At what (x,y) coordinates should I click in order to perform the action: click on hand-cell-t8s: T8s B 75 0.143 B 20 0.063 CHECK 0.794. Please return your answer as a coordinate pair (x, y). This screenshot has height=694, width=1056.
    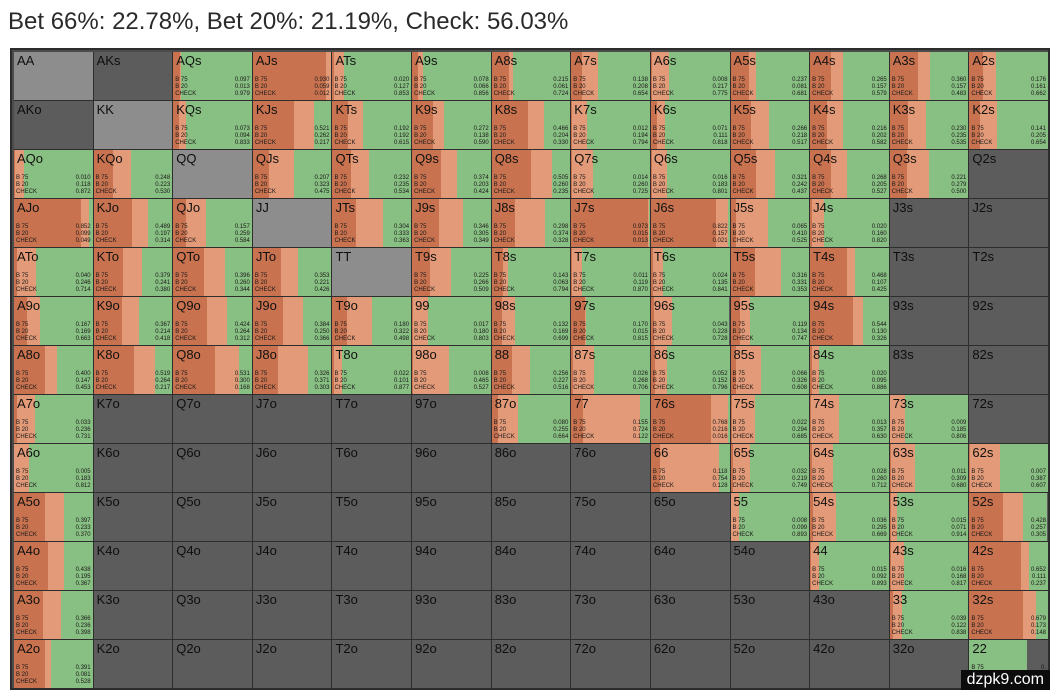
    Looking at the image, I should click on (531, 272).